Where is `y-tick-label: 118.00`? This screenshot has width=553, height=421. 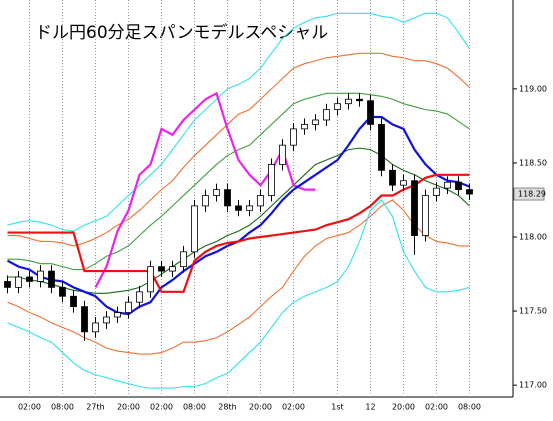 y-tick-label: 118.00 is located at coordinates (533, 237).